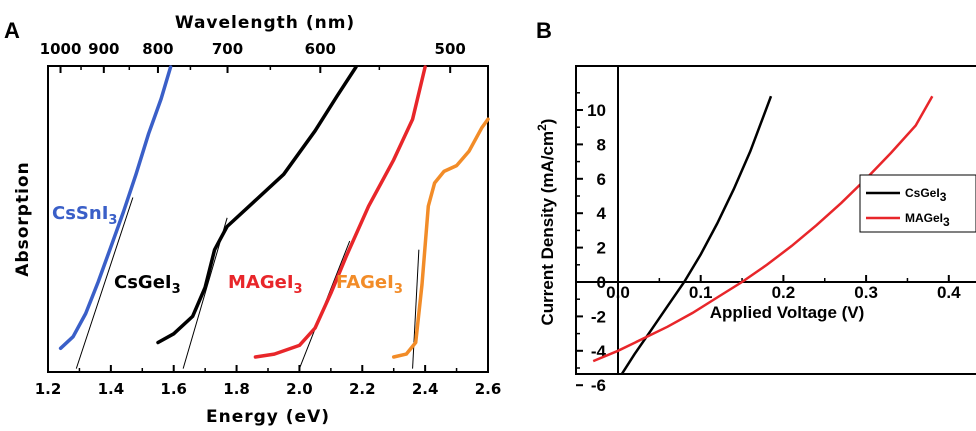  Describe the element at coordinates (268, 417) in the screenshot. I see `panel-a-x-axis-title: Energy (eV)` at that location.